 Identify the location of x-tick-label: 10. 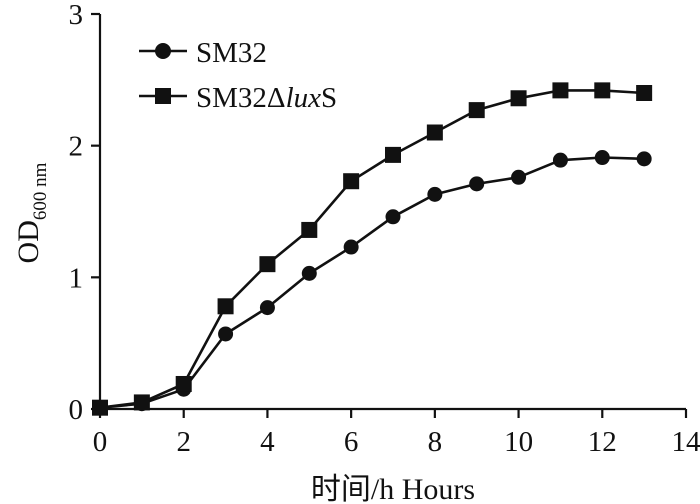
(518, 442).